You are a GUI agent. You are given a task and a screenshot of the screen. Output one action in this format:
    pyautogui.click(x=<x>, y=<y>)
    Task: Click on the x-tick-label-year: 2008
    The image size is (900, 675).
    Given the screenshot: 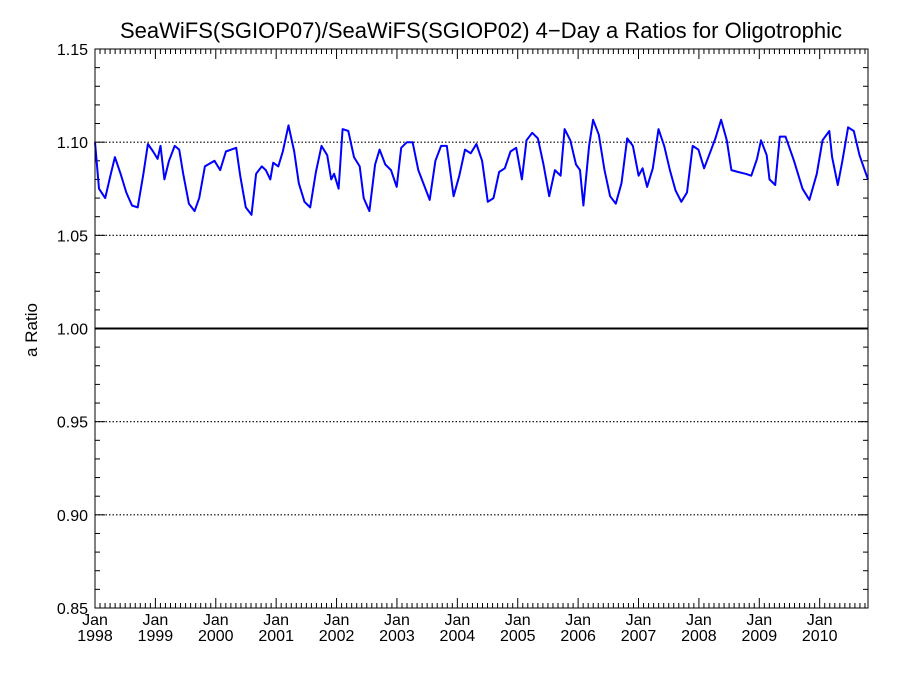 What is the action you would take?
    pyautogui.click(x=699, y=636)
    